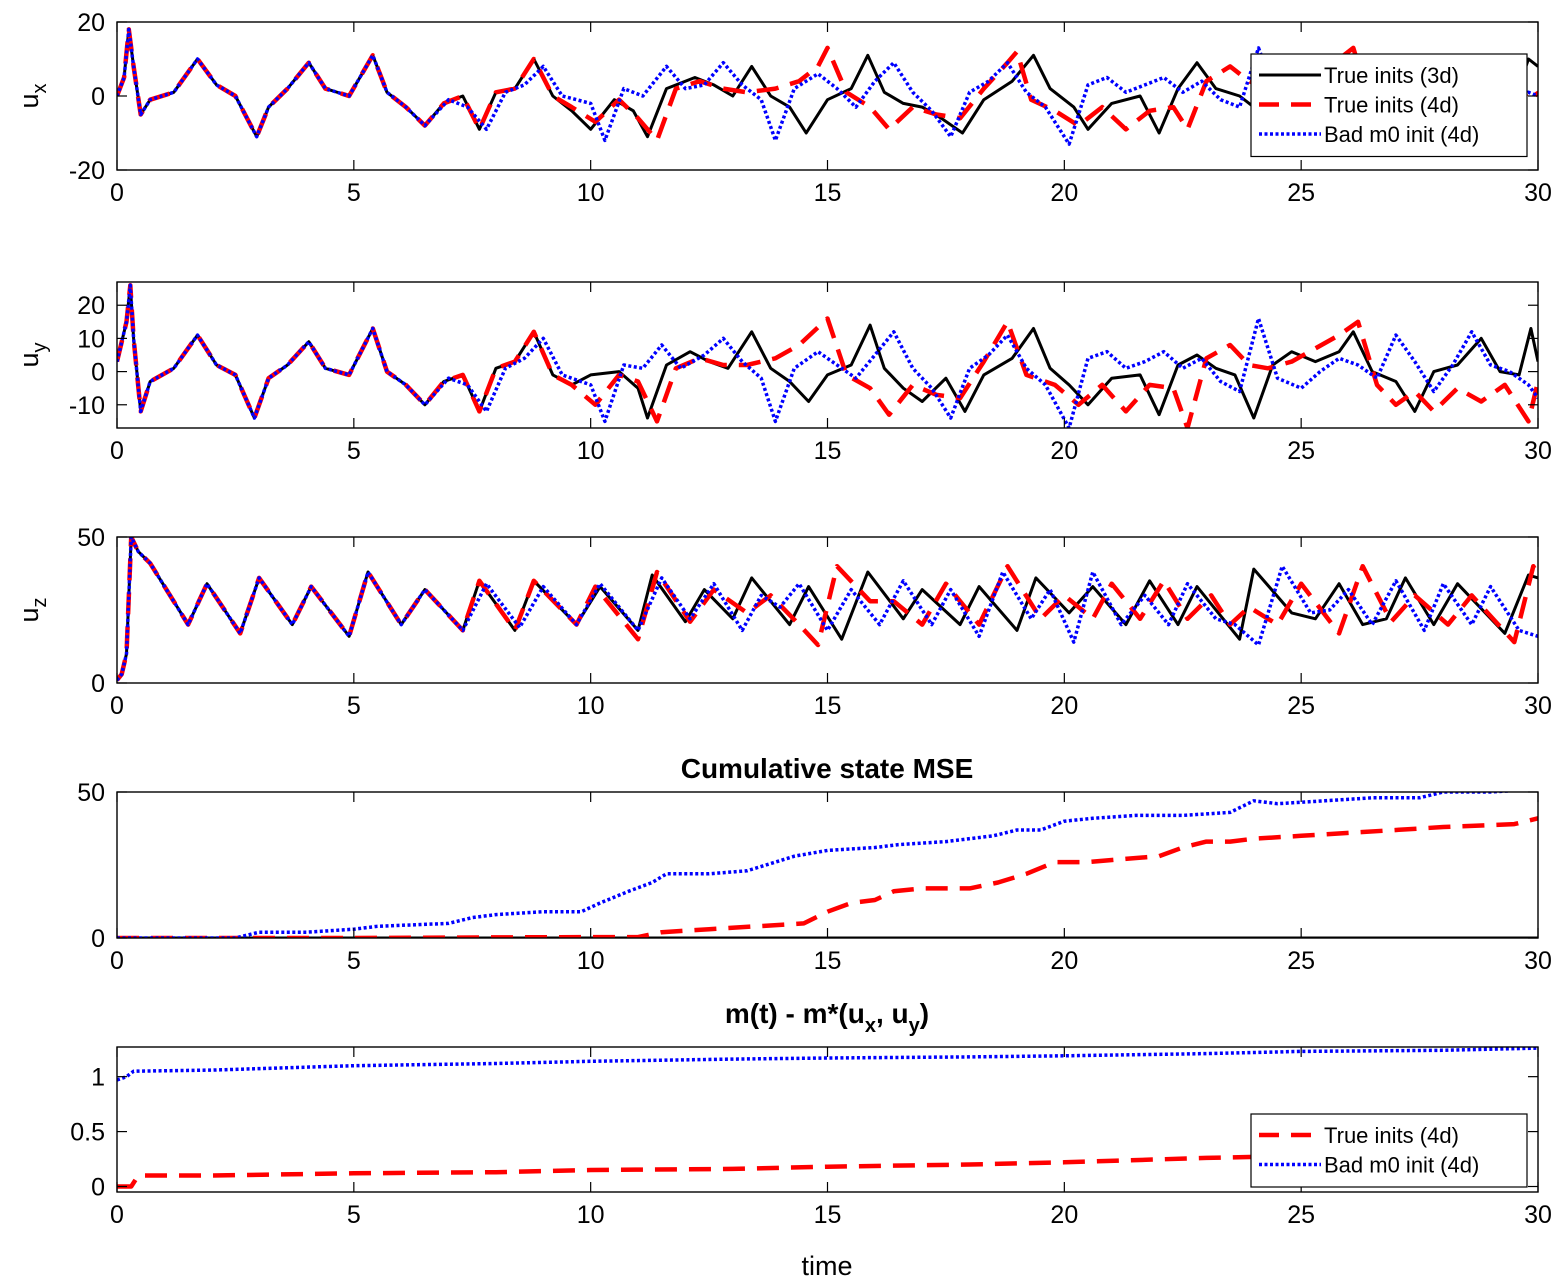 Image resolution: width=1566 pixels, height=1283 pixels. What do you see at coordinates (826, 1266) in the screenshot?
I see `x-axis-label: time` at bounding box center [826, 1266].